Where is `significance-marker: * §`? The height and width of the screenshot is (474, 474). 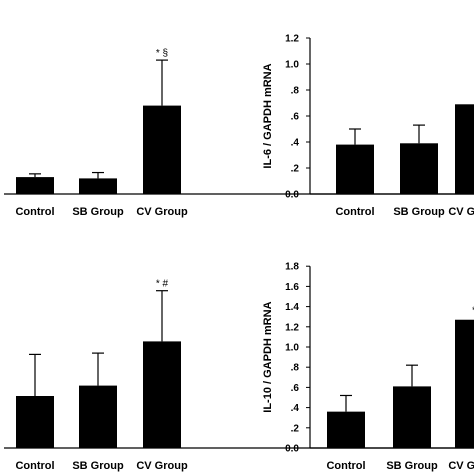
significance-marker: * § is located at coordinates (162, 53).